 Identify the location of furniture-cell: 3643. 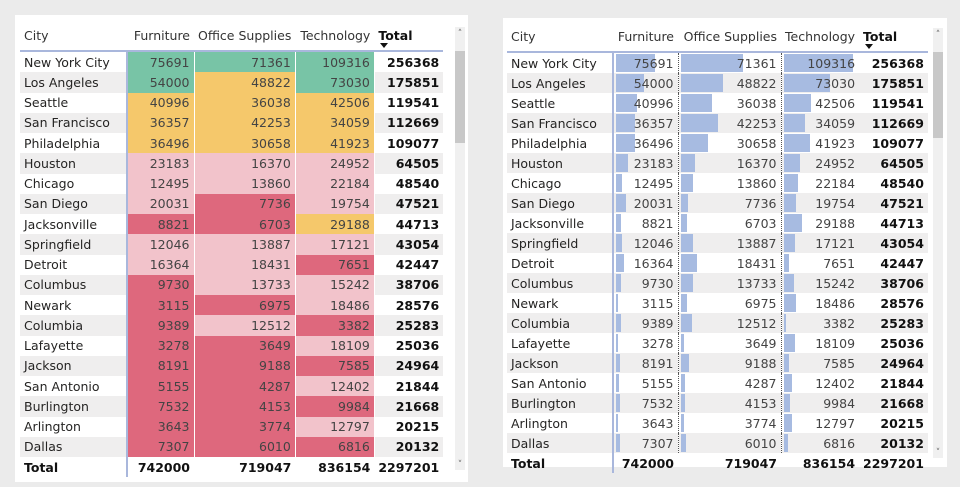
(645, 423).